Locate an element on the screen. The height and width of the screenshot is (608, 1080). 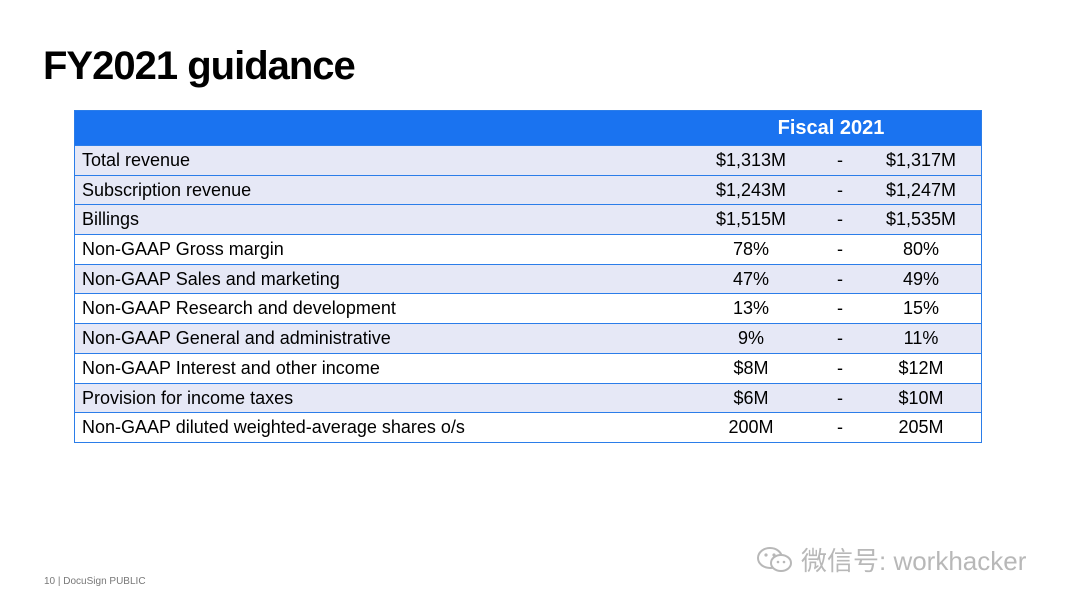
row-low-value: $6M is located at coordinates (751, 397).